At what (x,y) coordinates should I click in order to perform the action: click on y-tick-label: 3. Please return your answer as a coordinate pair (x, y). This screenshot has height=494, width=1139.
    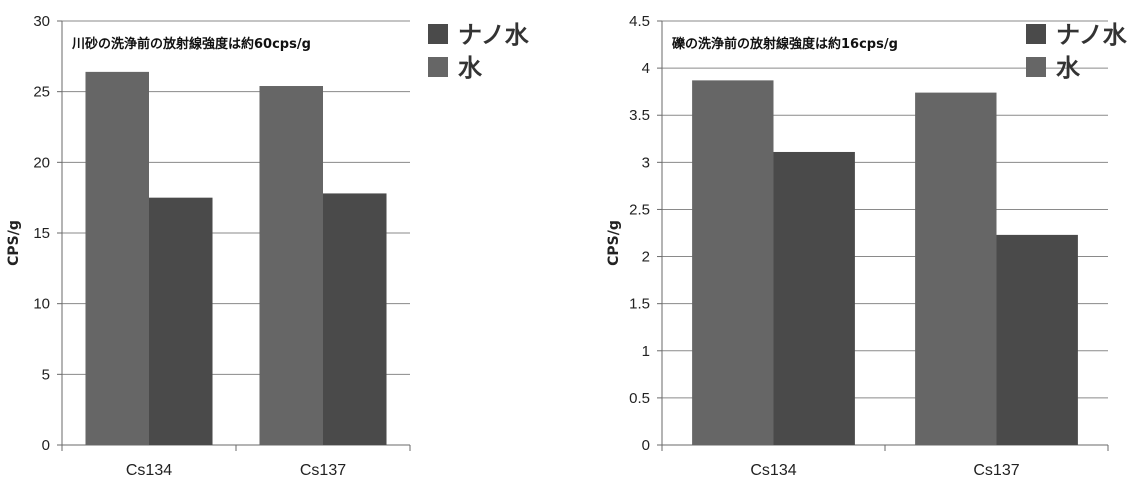
    Looking at the image, I should click on (646, 162).